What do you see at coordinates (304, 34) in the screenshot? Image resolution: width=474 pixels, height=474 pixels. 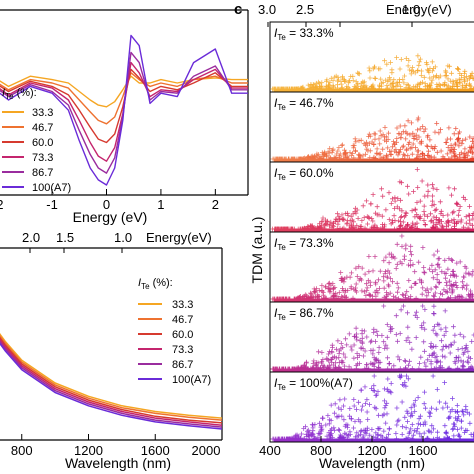 I see `panel-c-subplot-label: ITe = 33.3%` at bounding box center [304, 34].